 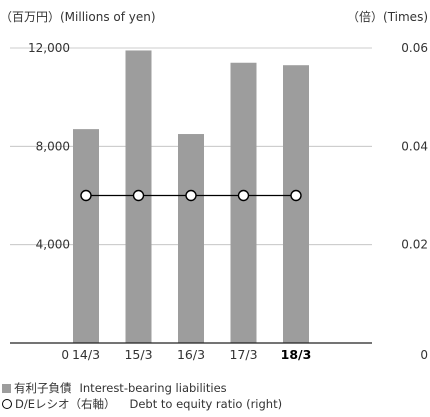 I want to click on right-tick-label: 0.06, so click(x=414, y=48).